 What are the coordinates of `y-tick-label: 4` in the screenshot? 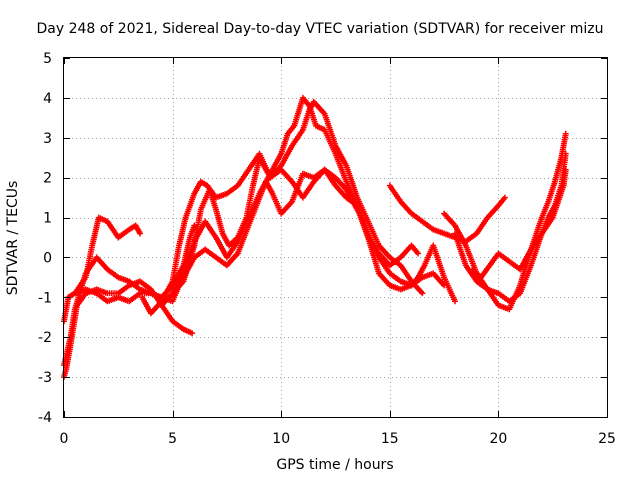 It's located at (47, 99).